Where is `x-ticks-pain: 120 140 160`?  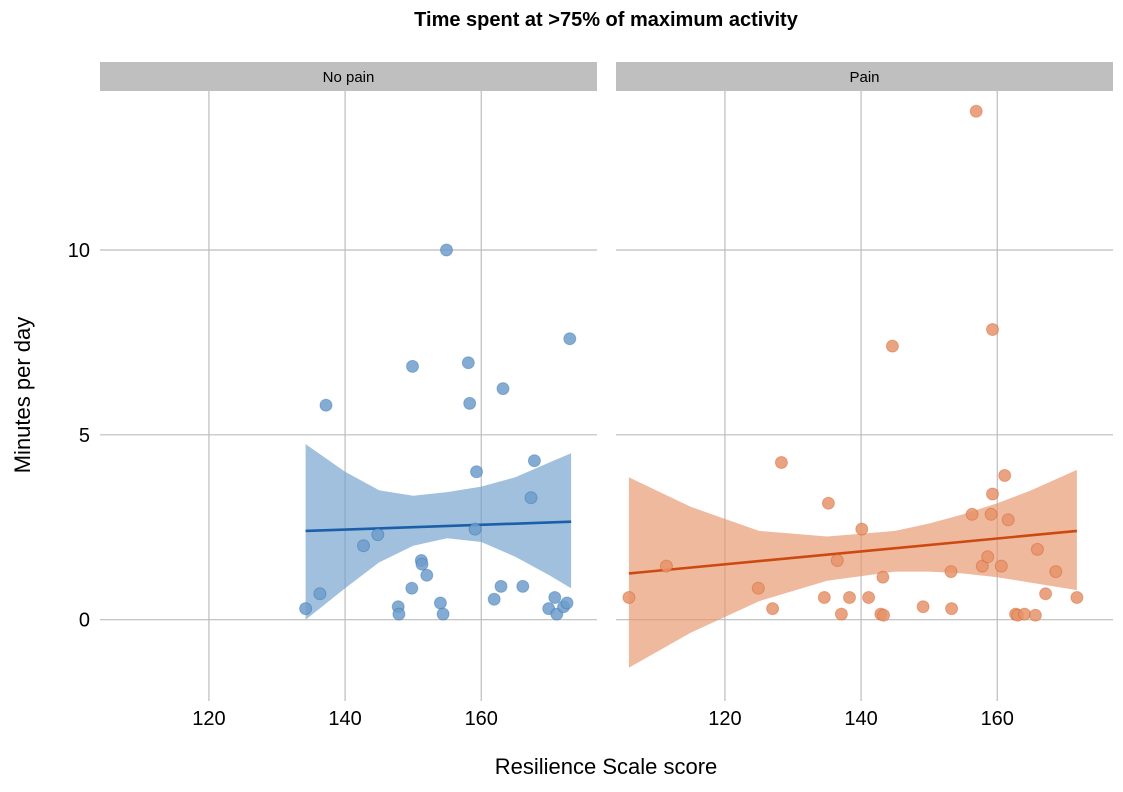 x-ticks-pain: 120 140 160 is located at coordinates (861, 719).